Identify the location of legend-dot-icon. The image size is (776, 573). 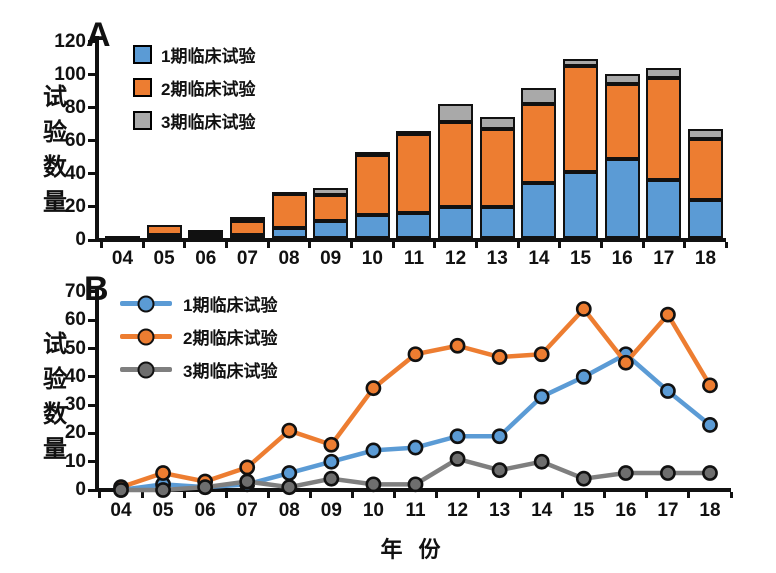
(146, 369).